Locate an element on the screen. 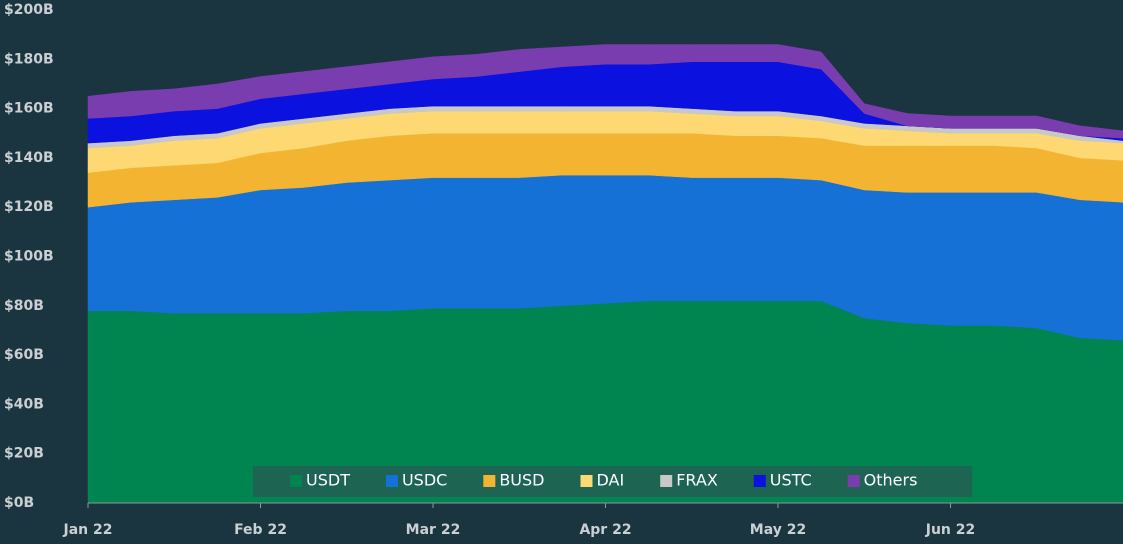  y-tick-label: $0B is located at coordinates (19, 503).